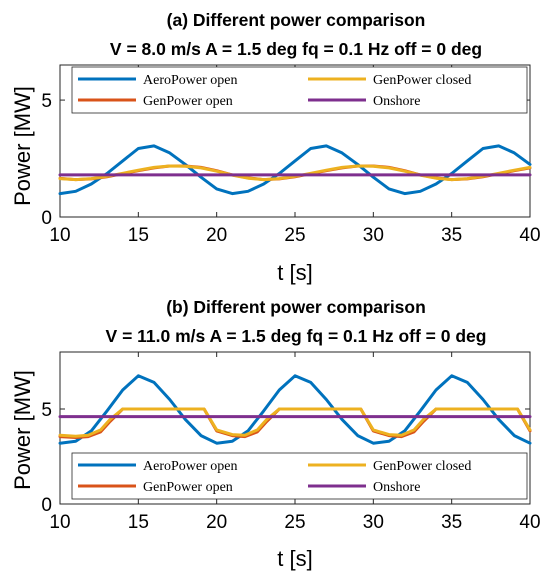 The height and width of the screenshot is (573, 542). I want to click on panel-a-x-tick-label: 35, so click(451, 235).